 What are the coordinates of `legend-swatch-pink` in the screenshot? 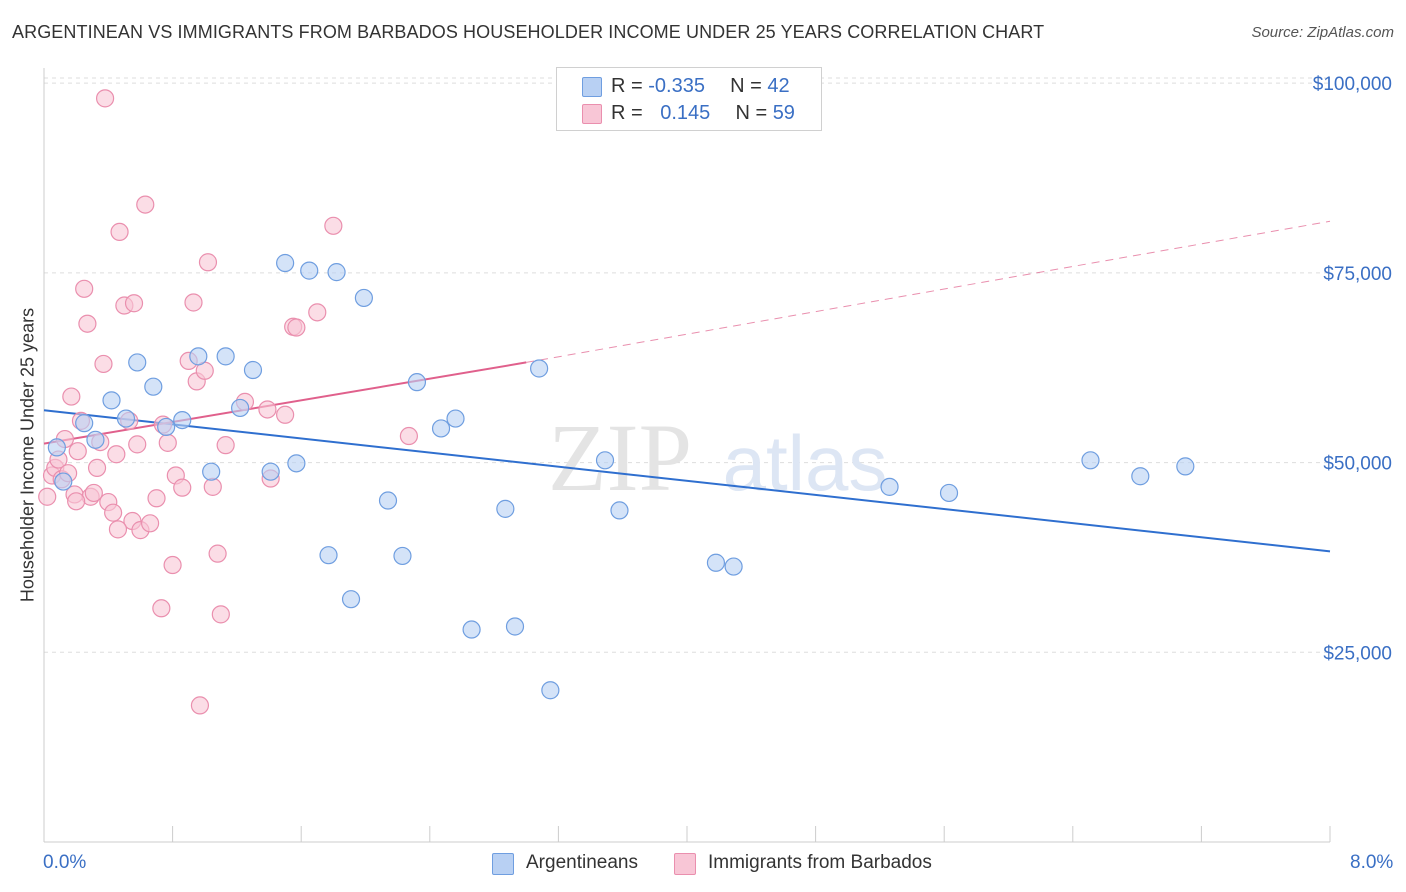 It's located at (592, 114).